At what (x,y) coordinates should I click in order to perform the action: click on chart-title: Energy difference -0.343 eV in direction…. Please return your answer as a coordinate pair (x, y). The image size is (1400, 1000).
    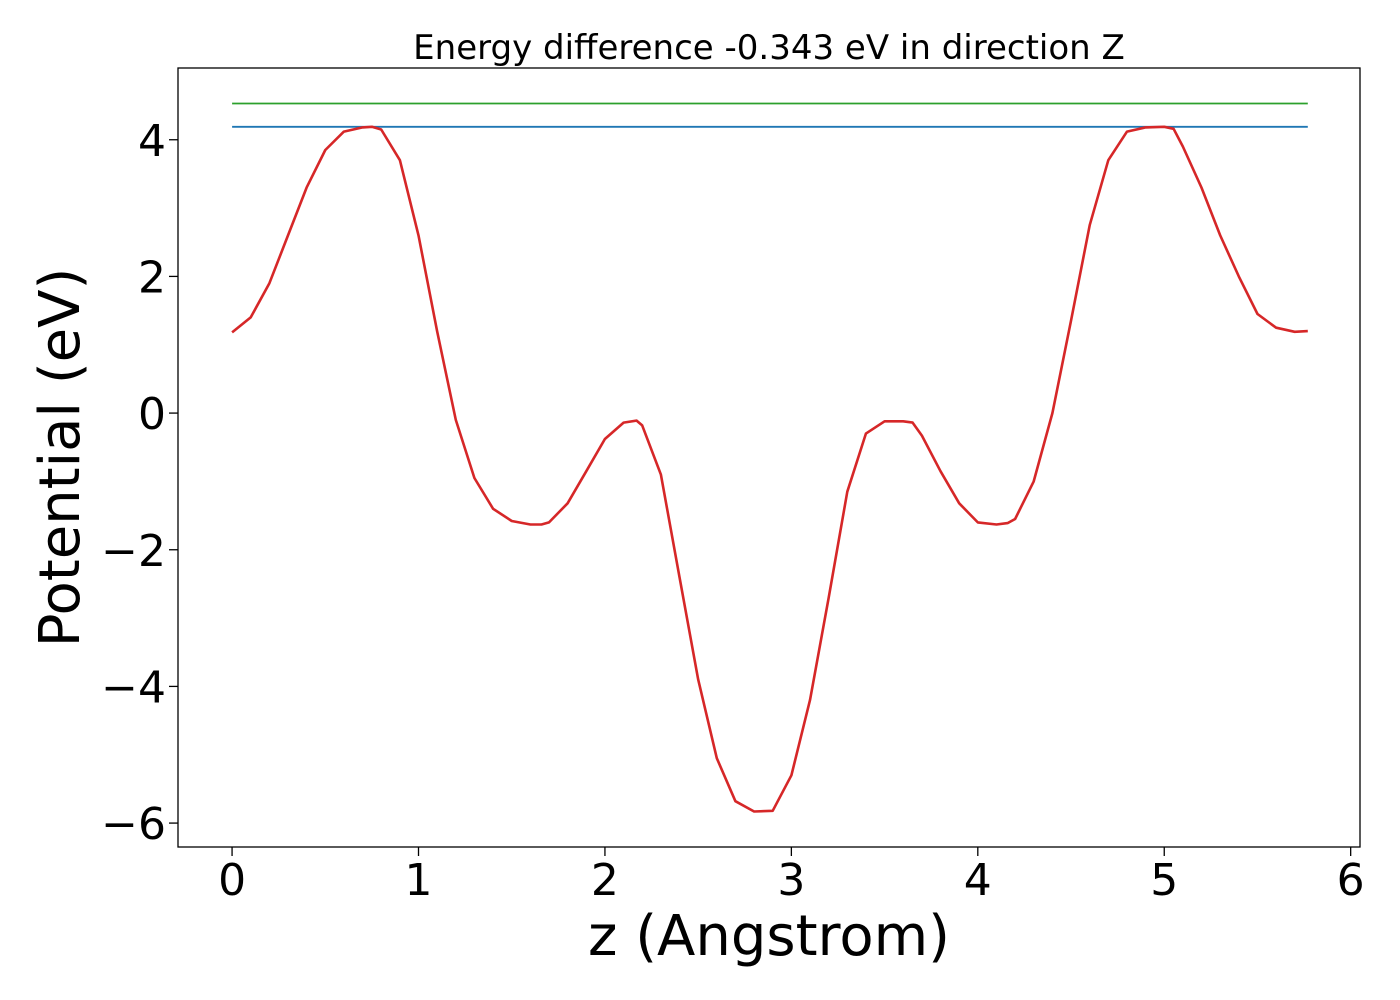
    Looking at the image, I should click on (769, 48).